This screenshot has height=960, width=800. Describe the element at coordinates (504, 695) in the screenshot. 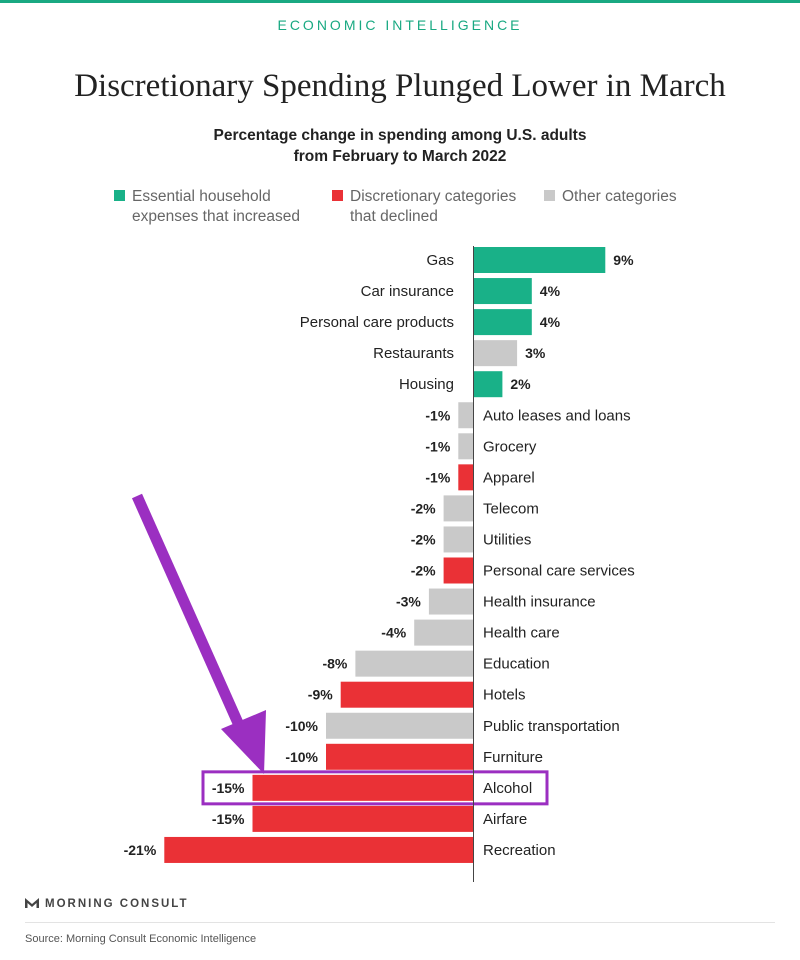

I see `category-label-hotels: Hotels` at that location.